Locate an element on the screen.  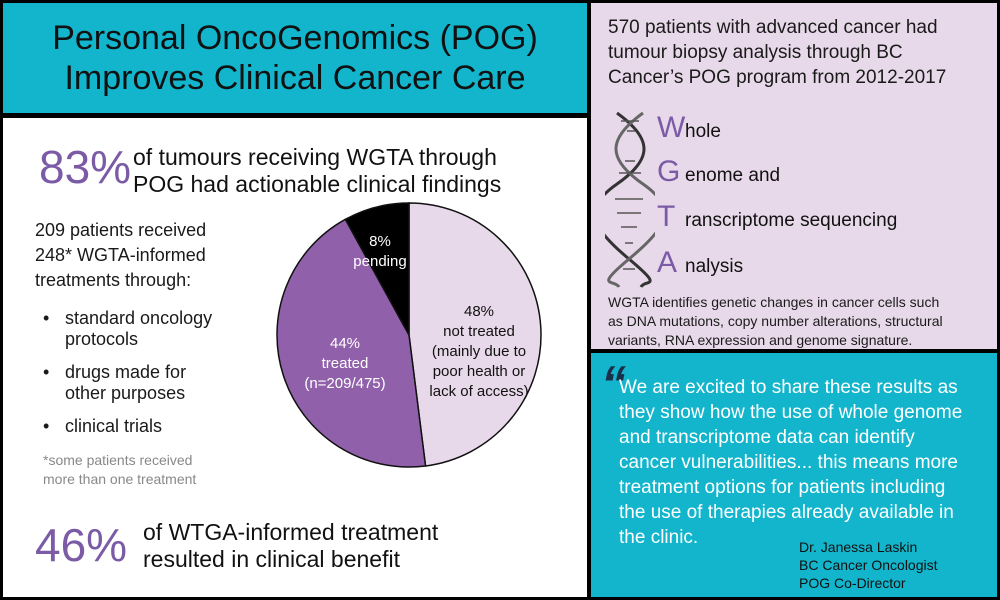
benefit-stat-line-1: of WTGA-informed treatment is located at coordinates (291, 532).